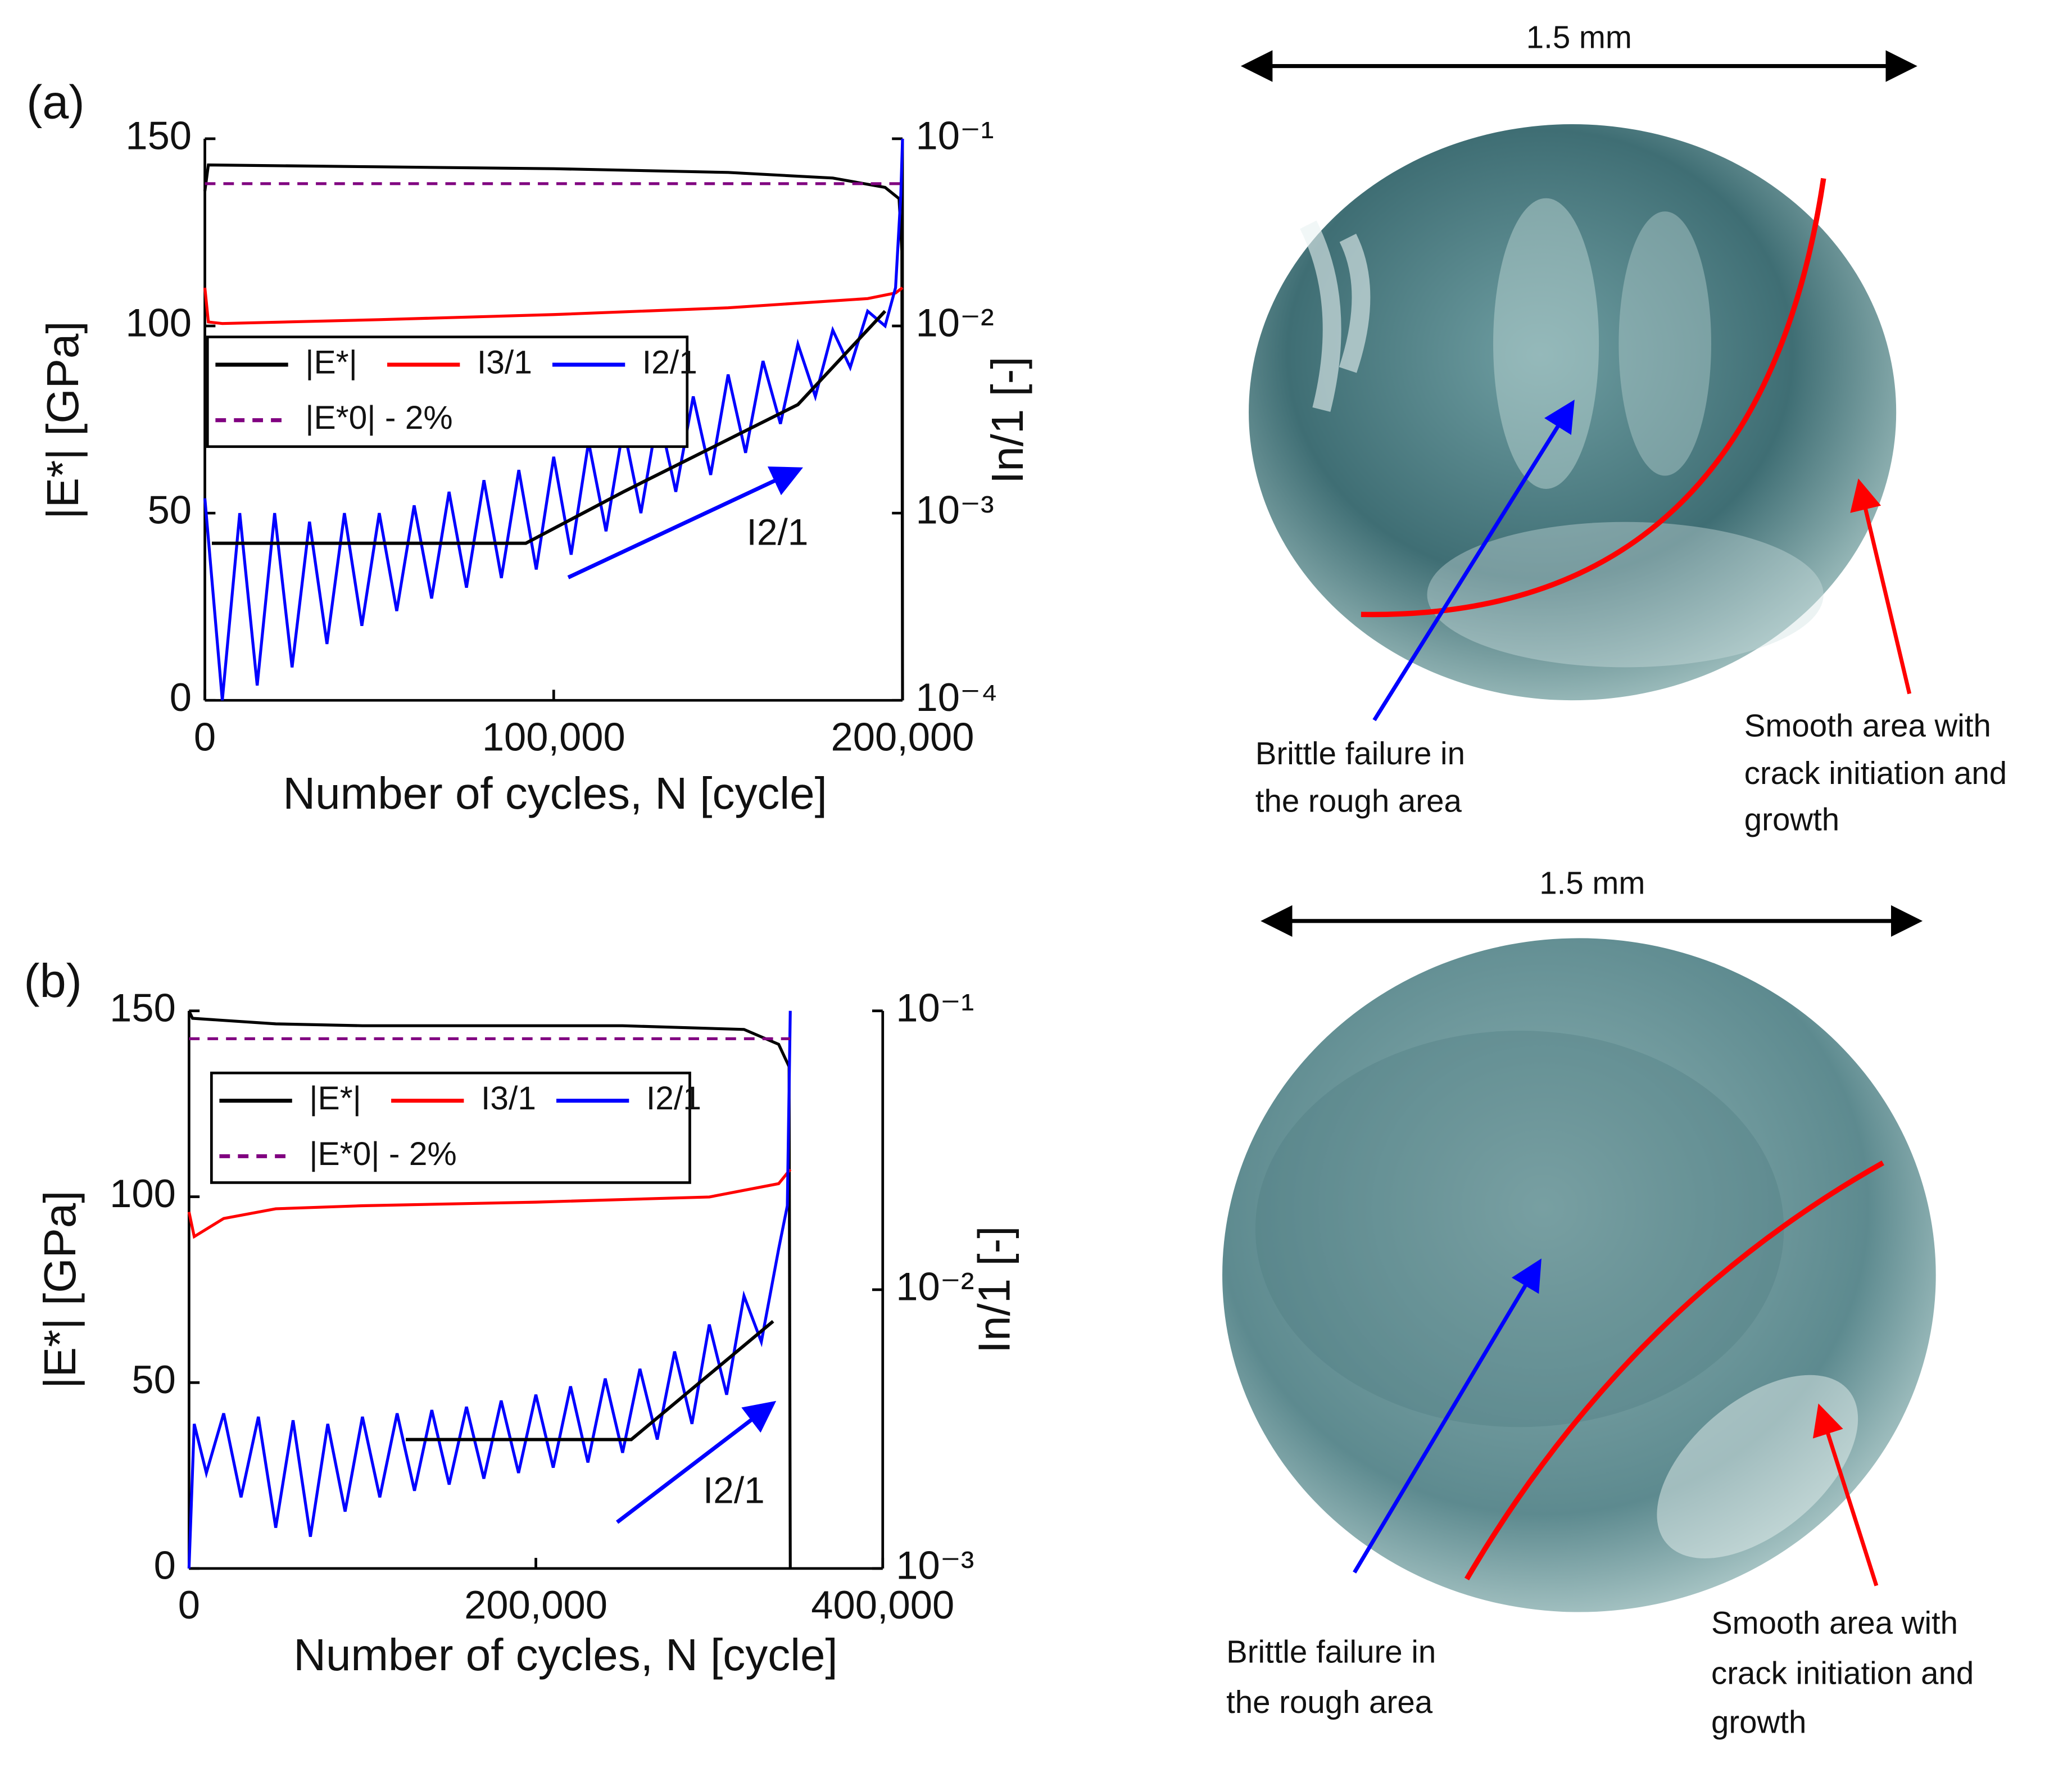  What do you see at coordinates (55, 101) in the screenshot?
I see `panel-label: (a)` at bounding box center [55, 101].